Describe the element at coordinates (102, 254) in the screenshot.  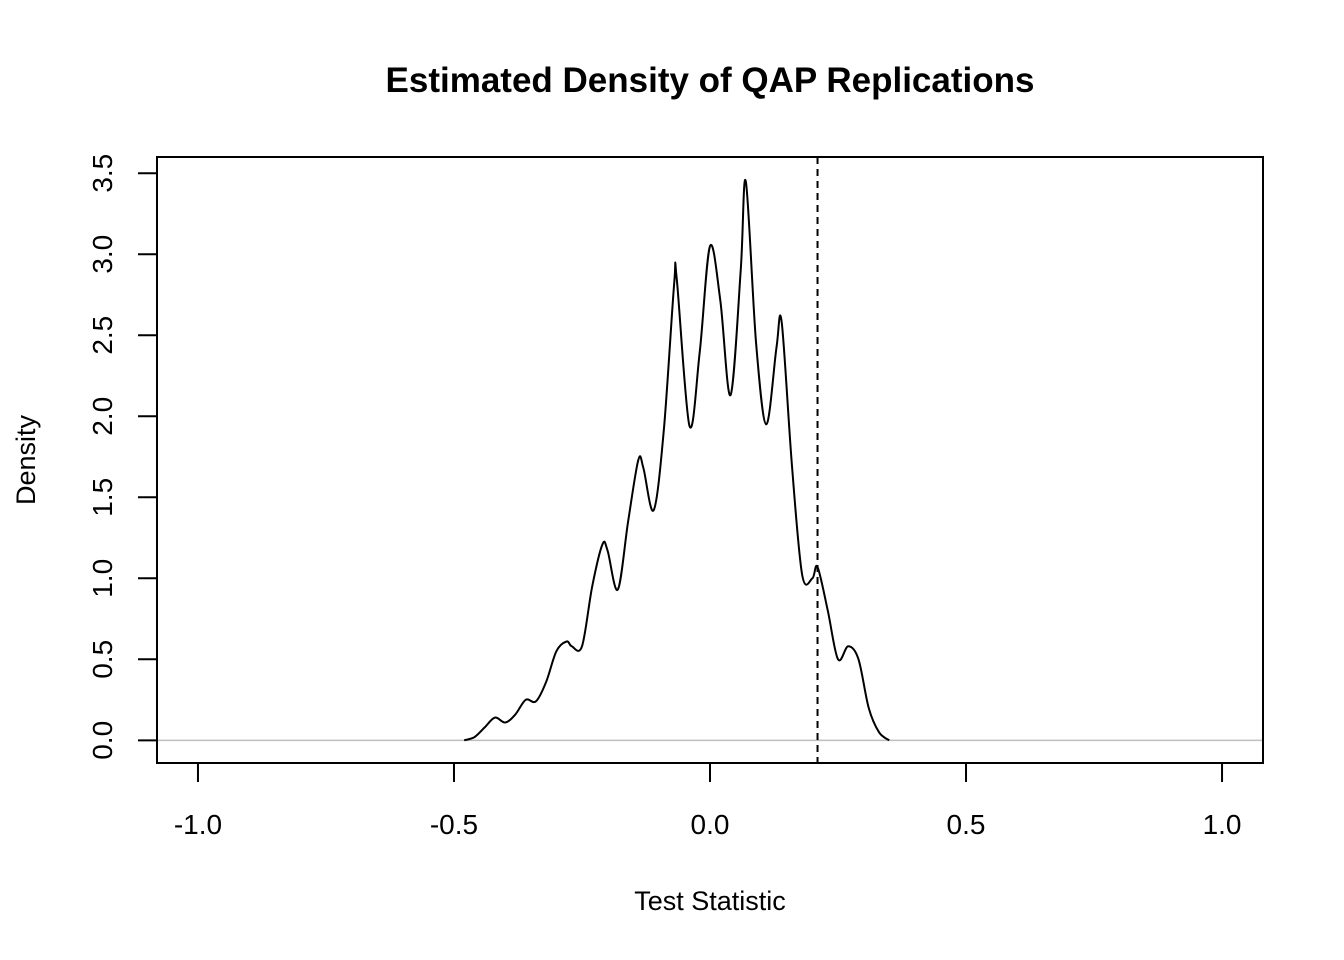
I see `y-tick-label: 3.0` at that location.